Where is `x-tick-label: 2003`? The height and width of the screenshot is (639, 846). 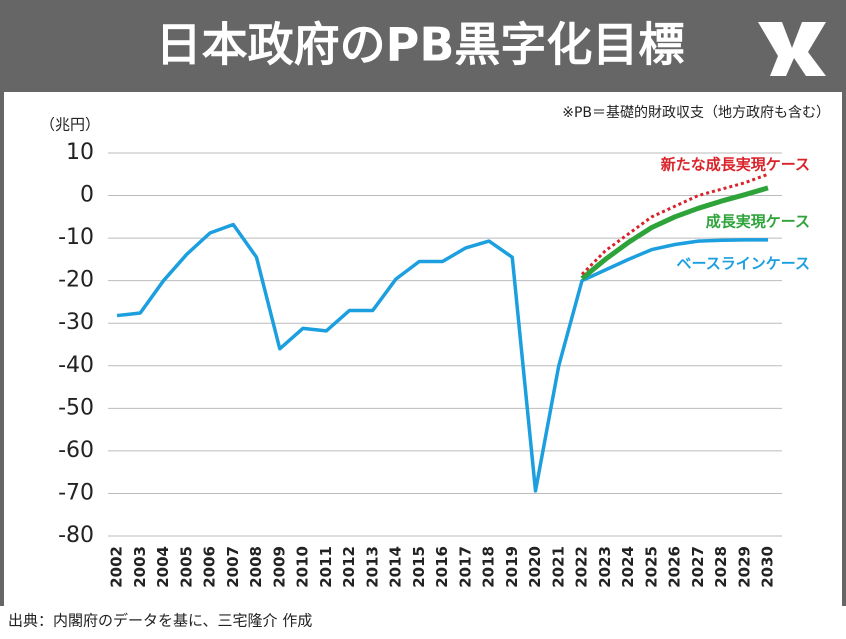
x-tick-label: 2003 is located at coordinates (140, 567).